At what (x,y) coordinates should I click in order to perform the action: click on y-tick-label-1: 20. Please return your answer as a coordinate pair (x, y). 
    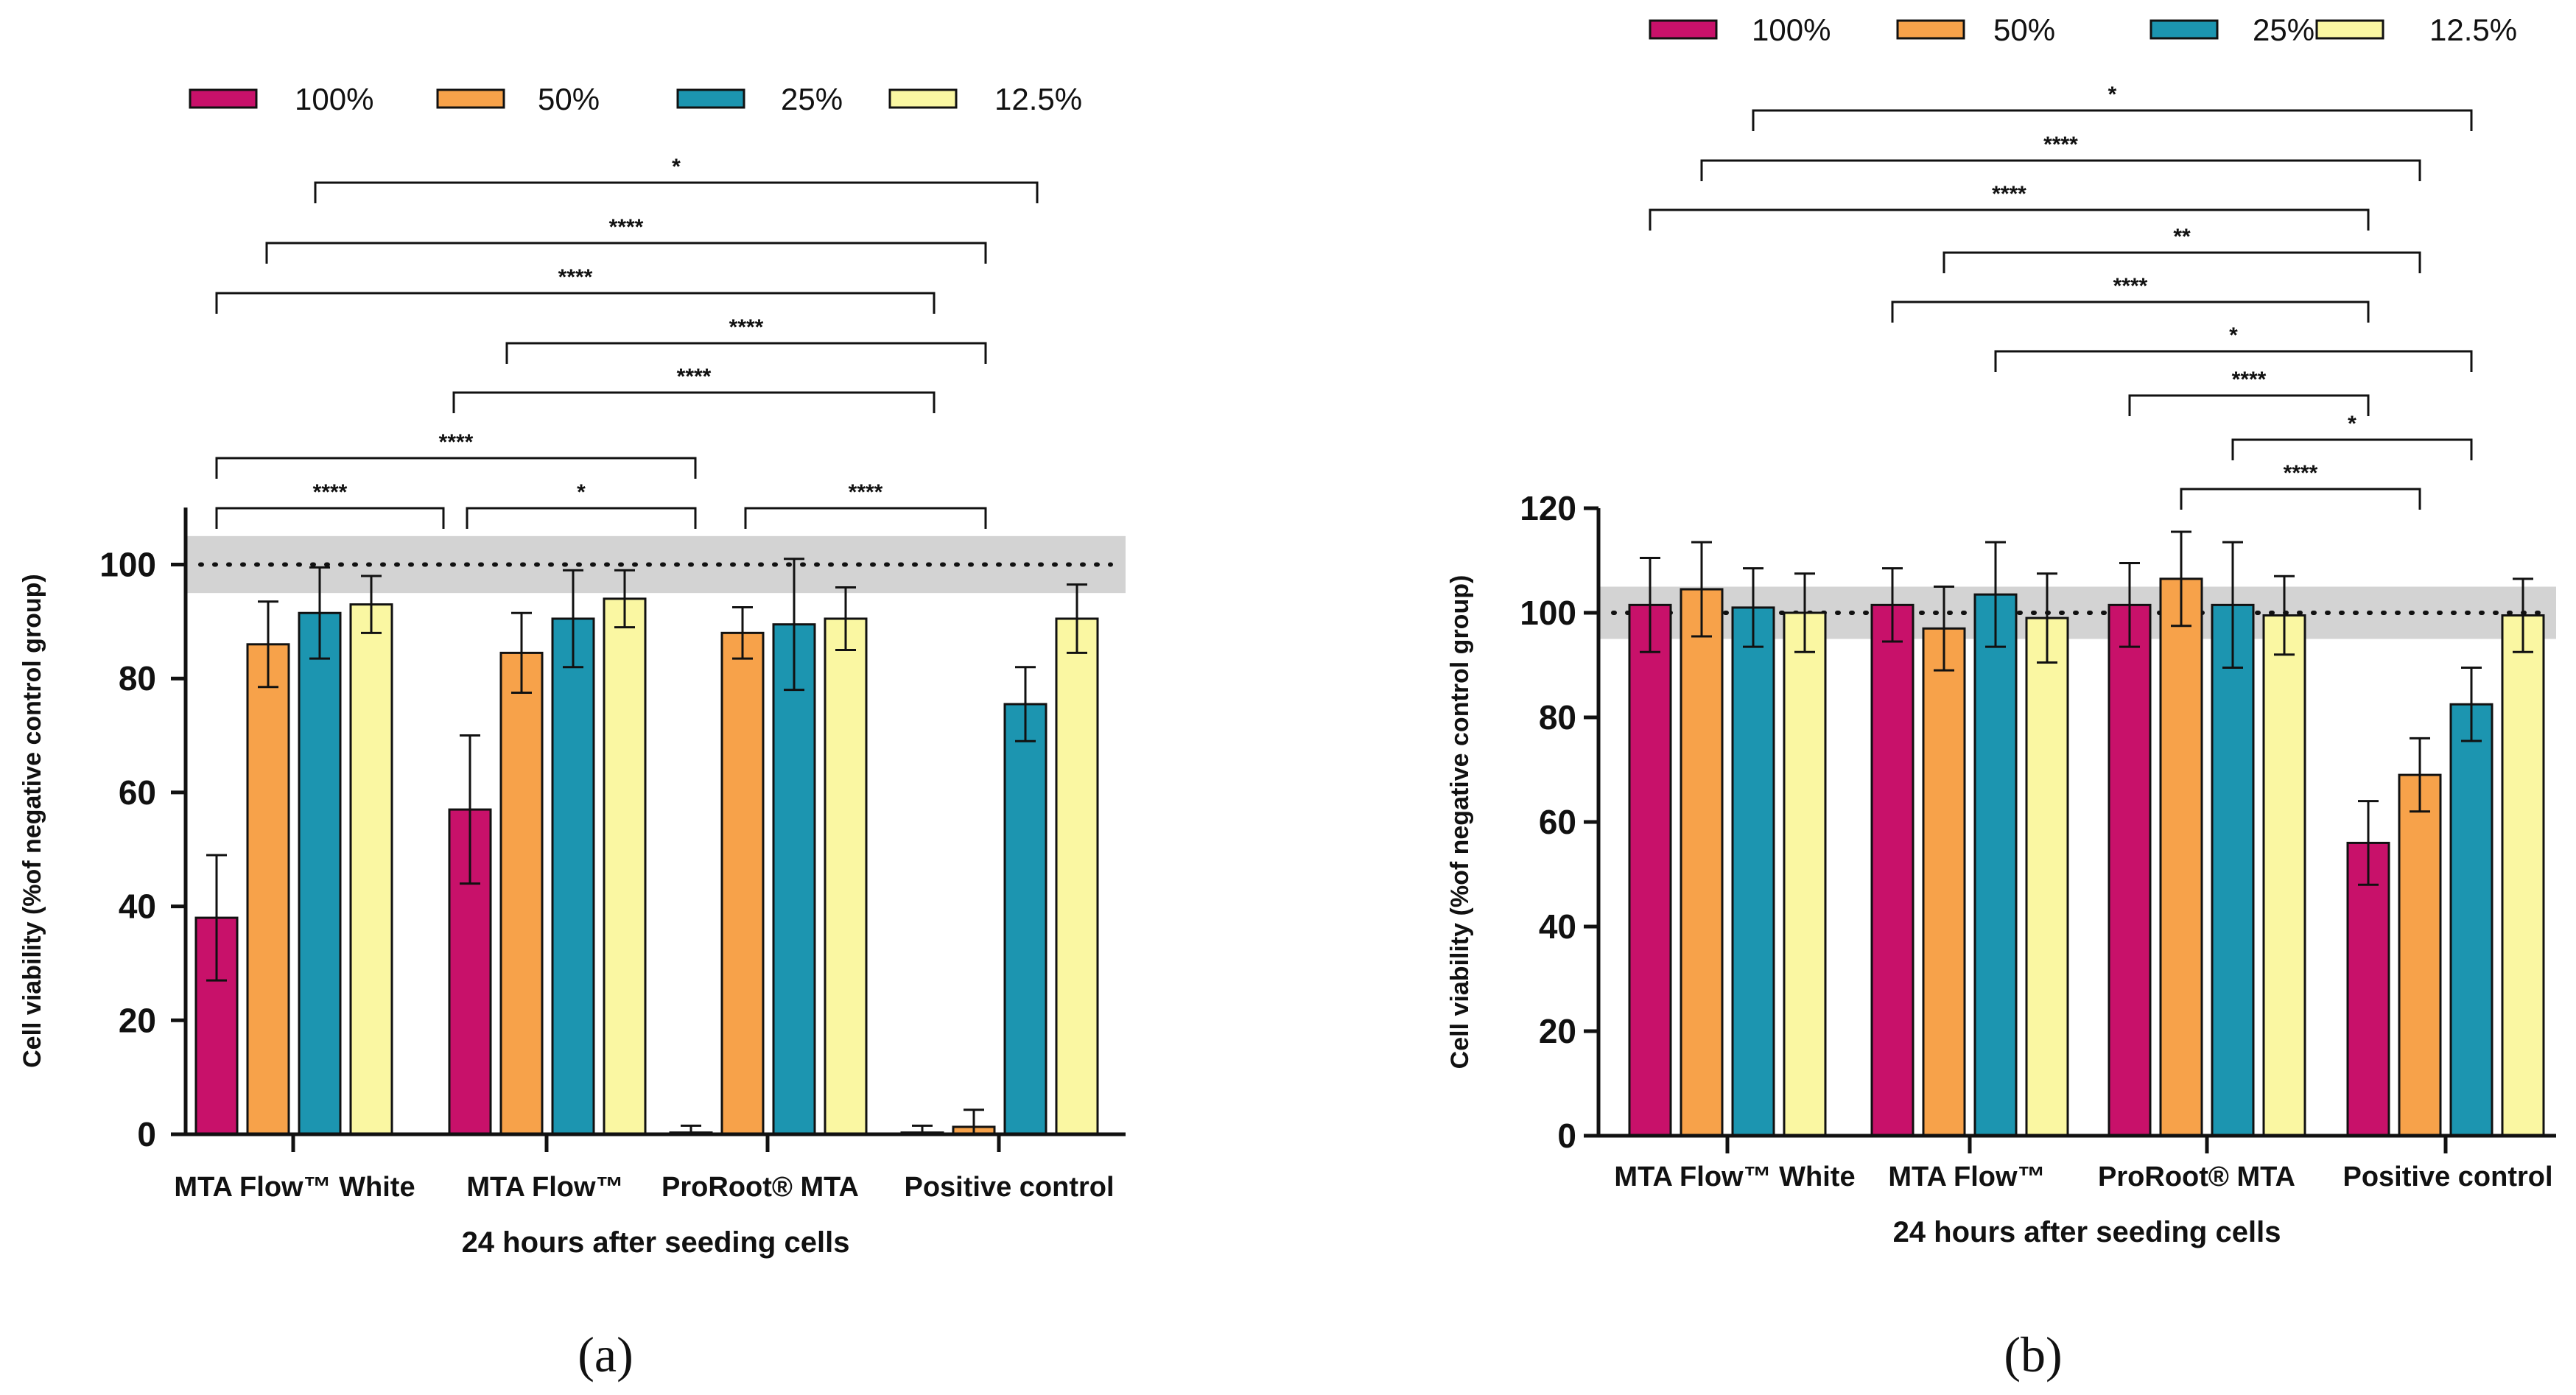
    Looking at the image, I should click on (1558, 1031).